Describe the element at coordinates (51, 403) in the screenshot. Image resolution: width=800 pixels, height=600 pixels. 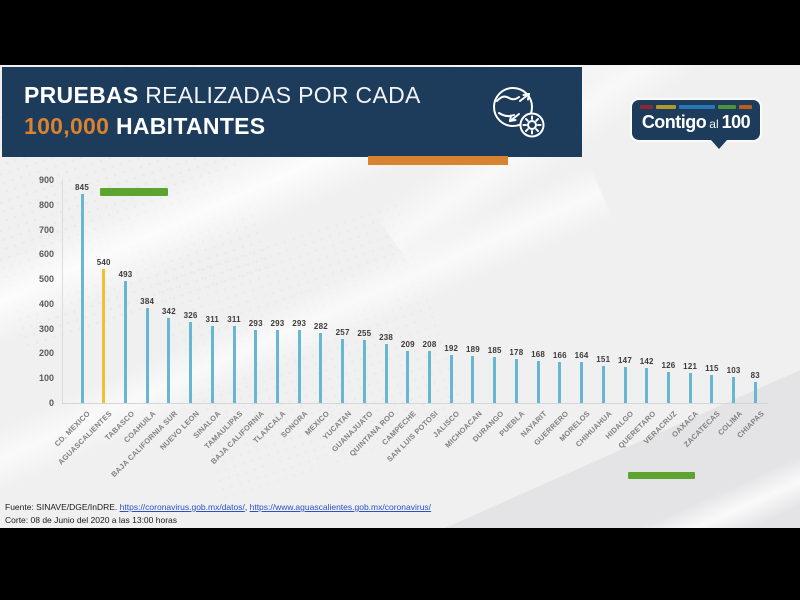
I see `y-axis-label: 0` at that location.